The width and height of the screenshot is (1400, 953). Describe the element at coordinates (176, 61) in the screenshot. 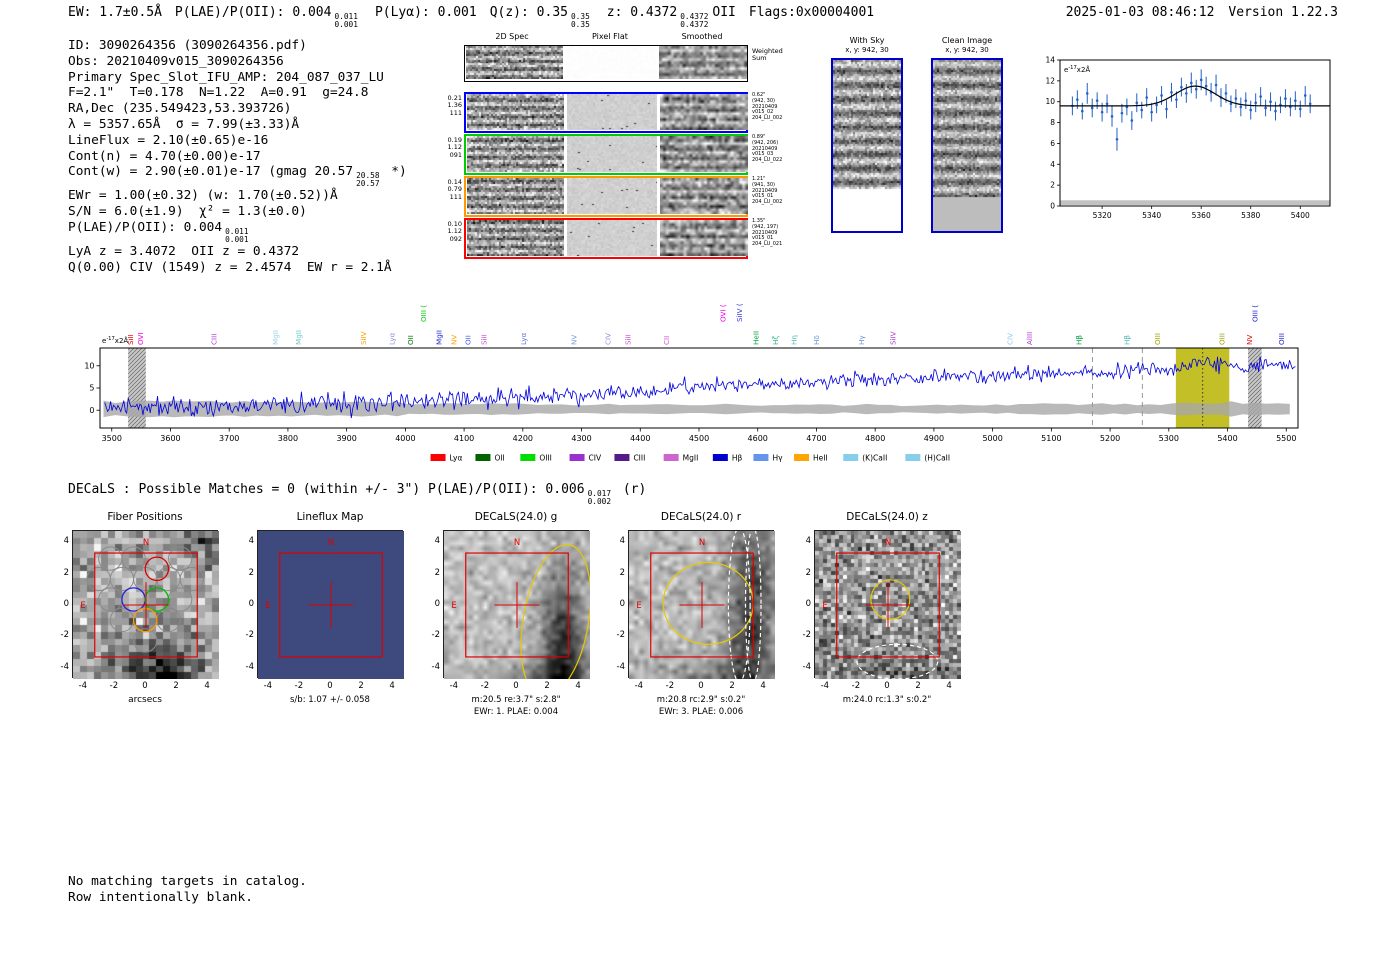

I see `info-text: Obs: 20210409v015_3090264356` at that location.